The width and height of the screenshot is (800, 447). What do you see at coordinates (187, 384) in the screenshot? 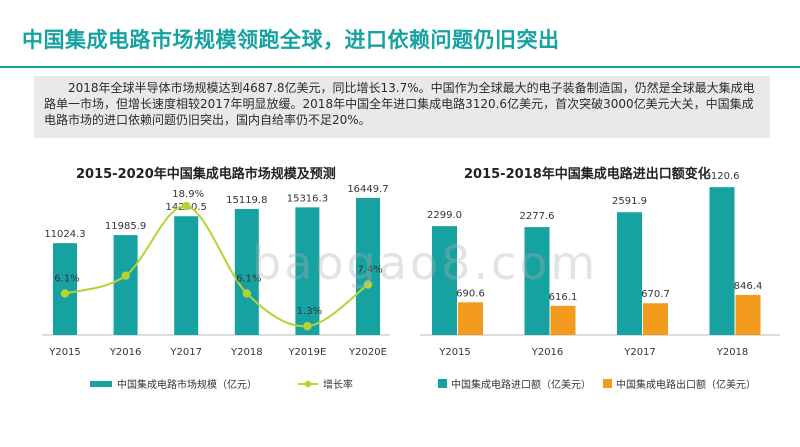
I see `legend-label-market-size: 中国集成电路市场规模（亿元）` at bounding box center [187, 384].